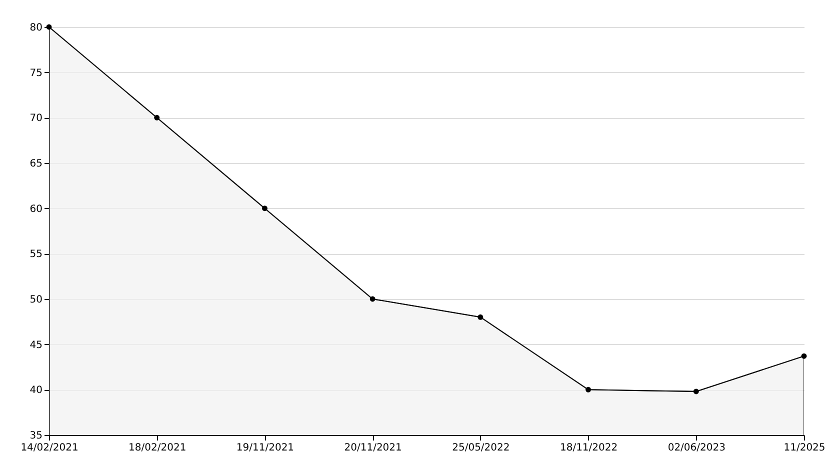 The width and height of the screenshot is (834, 468). What do you see at coordinates (49, 448) in the screenshot?
I see `x-tick-label: 14/02/2021` at bounding box center [49, 448].